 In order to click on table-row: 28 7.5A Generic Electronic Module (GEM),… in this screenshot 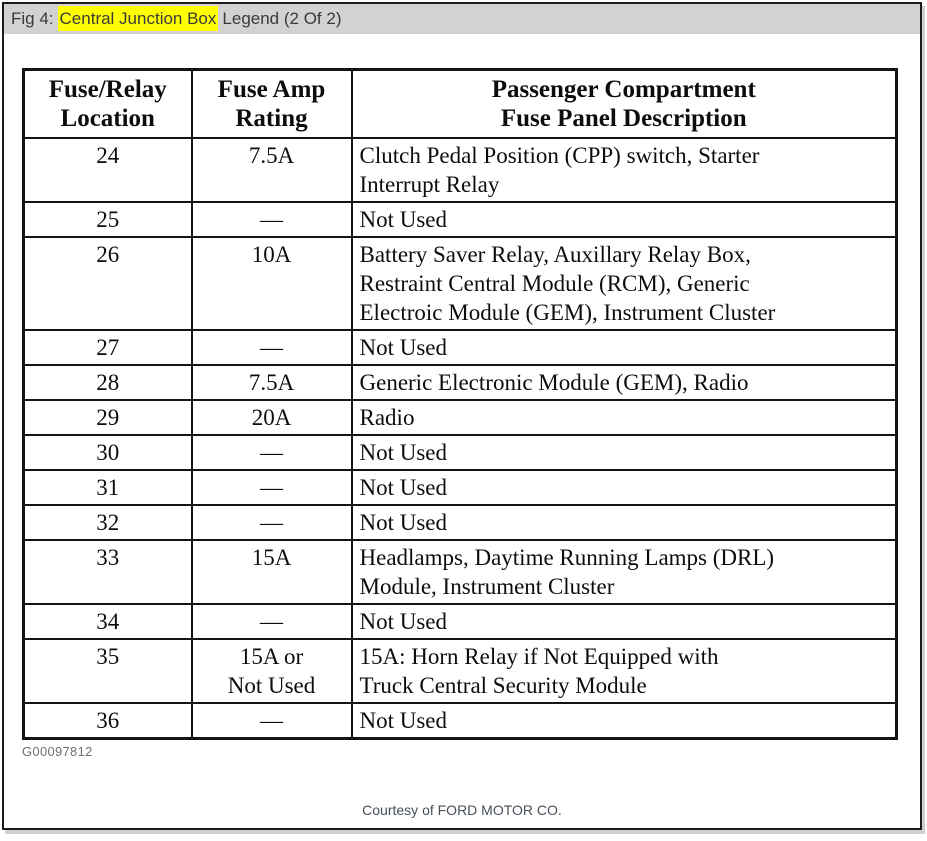, I will do `click(460, 382)`.